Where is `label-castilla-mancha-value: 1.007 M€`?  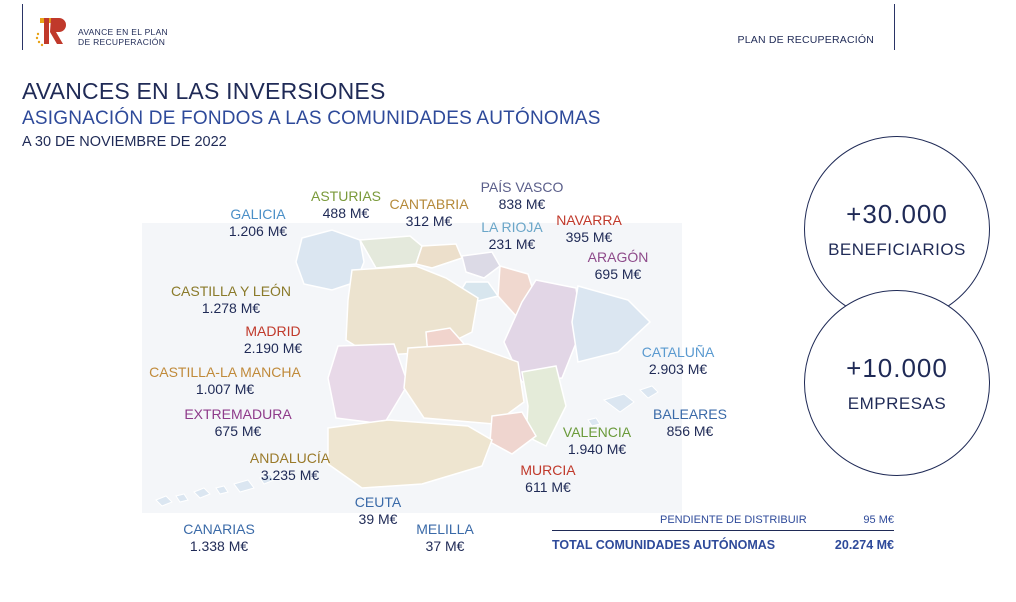
label-castilla-mancha-value: 1.007 M€ is located at coordinates (225, 389).